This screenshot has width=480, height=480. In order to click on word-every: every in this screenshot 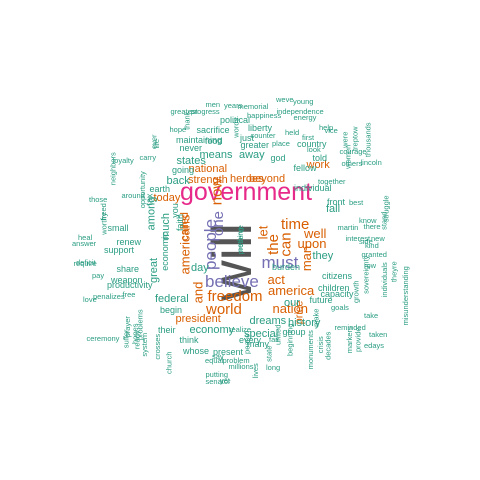, I will do `click(250, 339)`.